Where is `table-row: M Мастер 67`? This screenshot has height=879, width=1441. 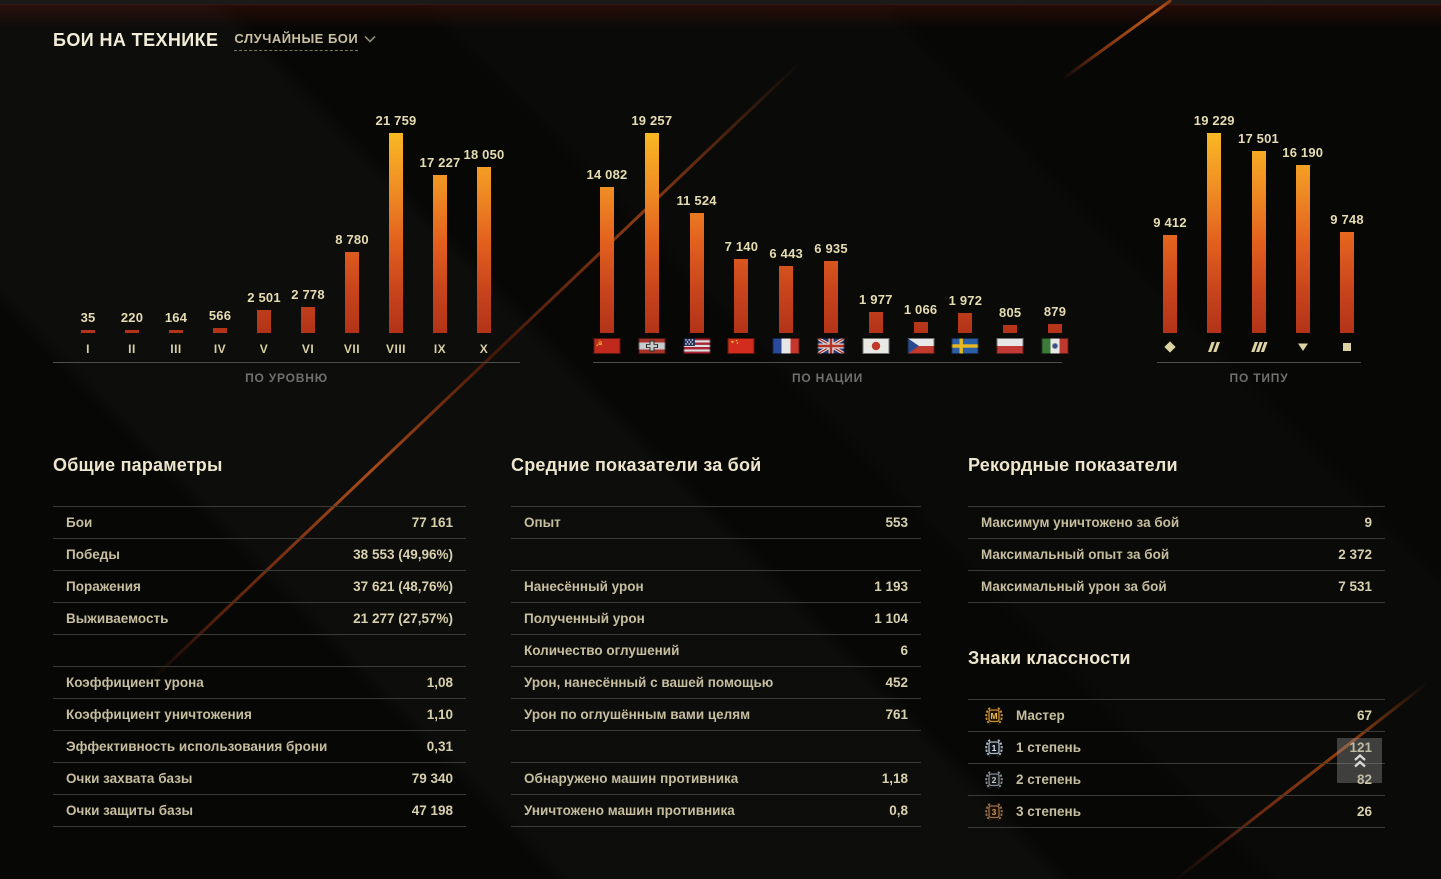 table-row: M Мастер 67 is located at coordinates (1176, 716).